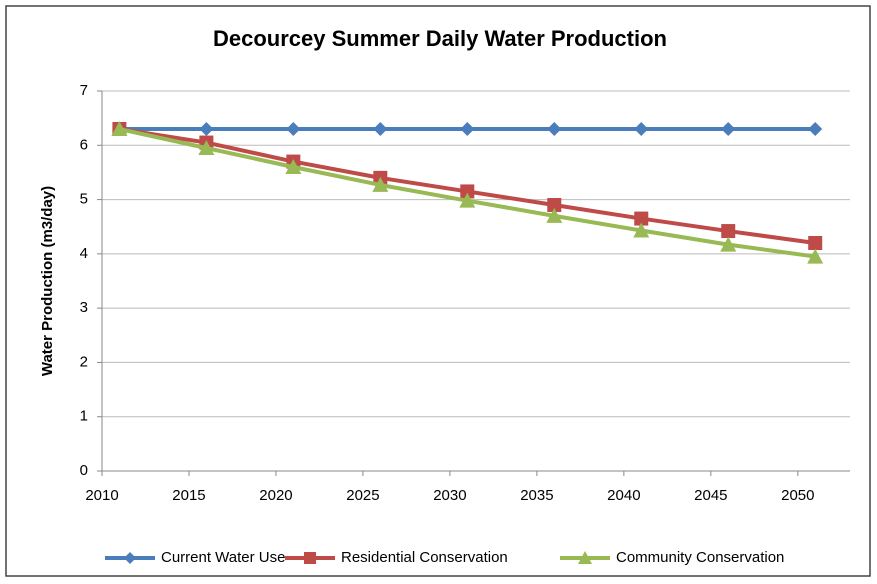 This screenshot has height=584, width=877. Describe the element at coordinates (84, 307) in the screenshot. I see `y-tick-label: 3` at that location.